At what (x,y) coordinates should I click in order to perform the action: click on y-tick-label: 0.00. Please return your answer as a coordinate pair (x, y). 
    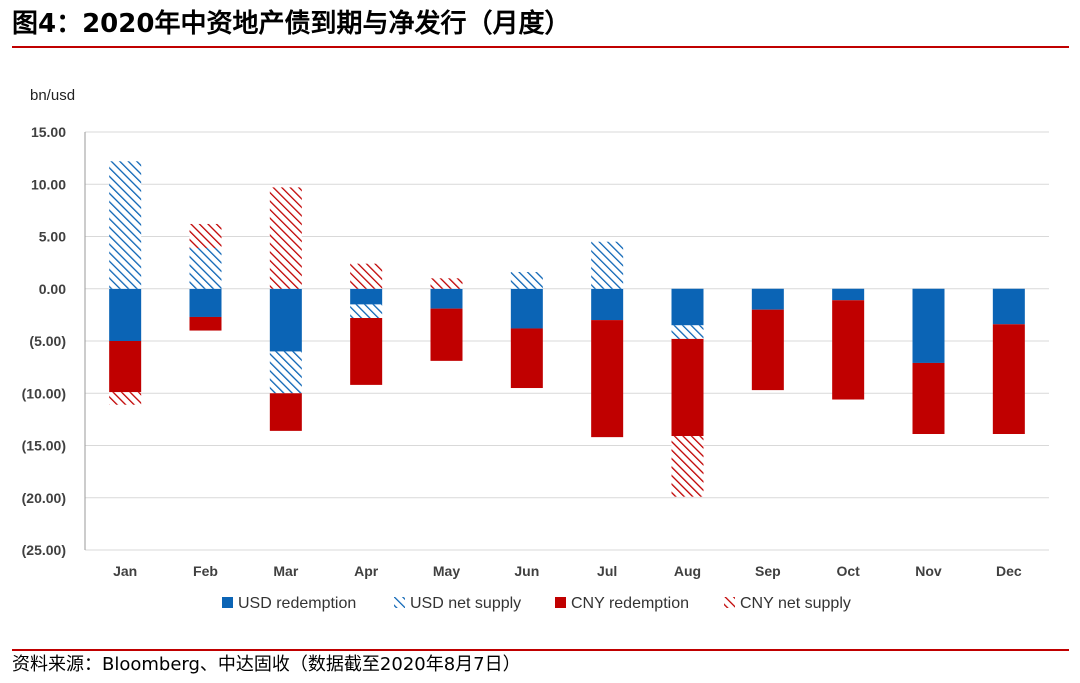
    Looking at the image, I should click on (52, 289).